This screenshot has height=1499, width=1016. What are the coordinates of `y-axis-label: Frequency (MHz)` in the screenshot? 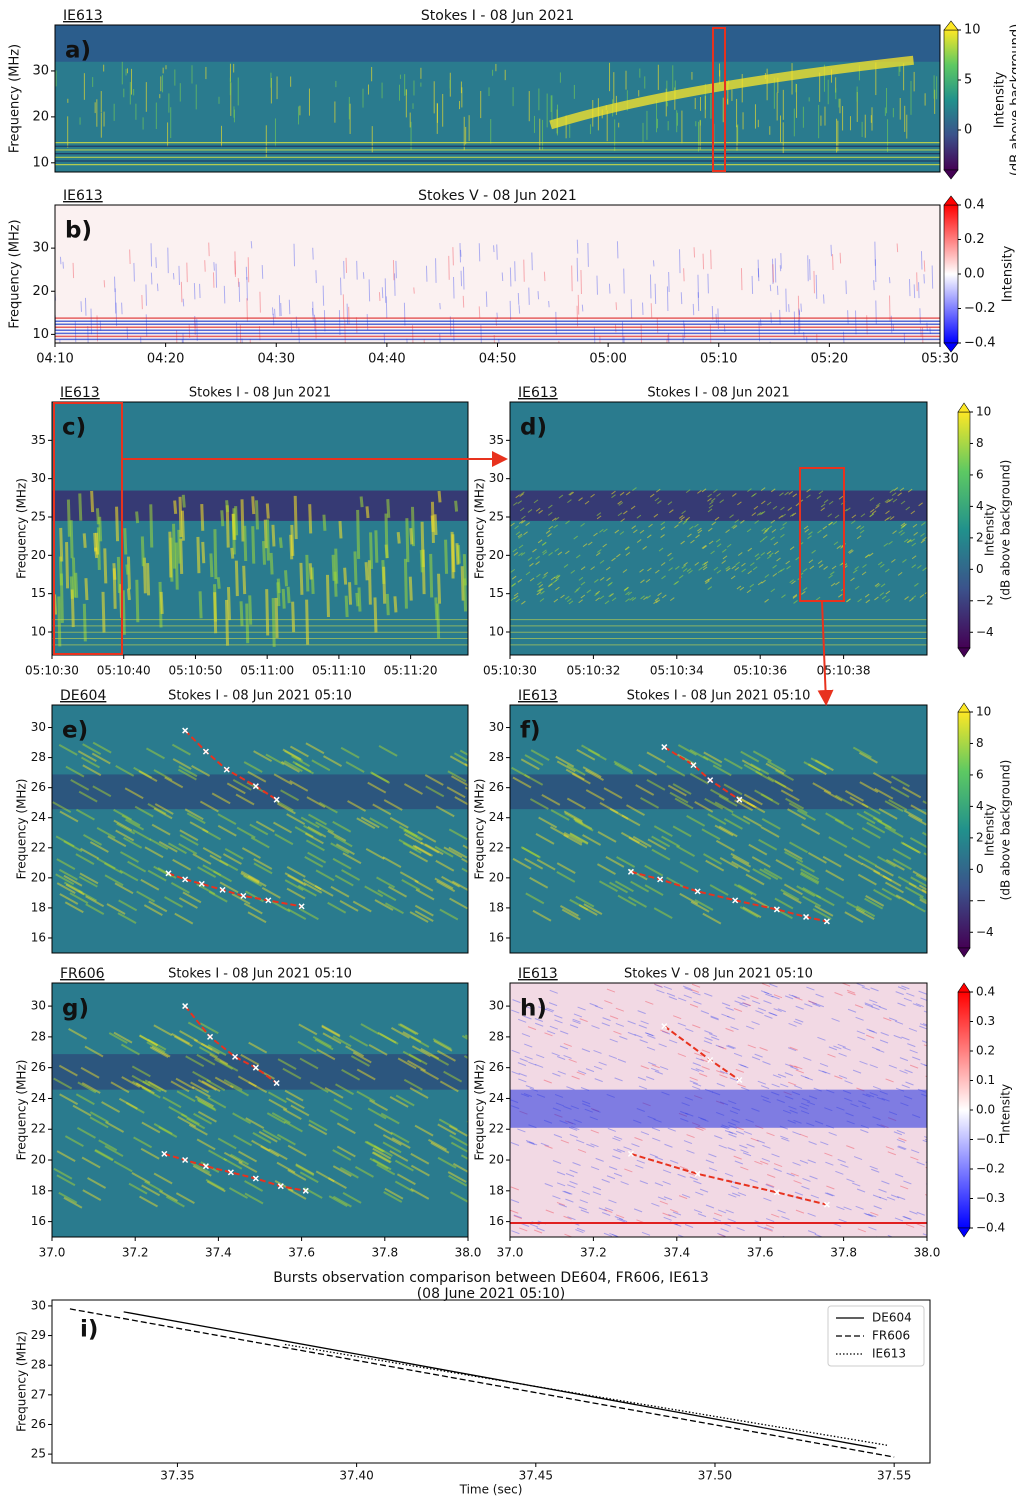 It's located at (15, 273).